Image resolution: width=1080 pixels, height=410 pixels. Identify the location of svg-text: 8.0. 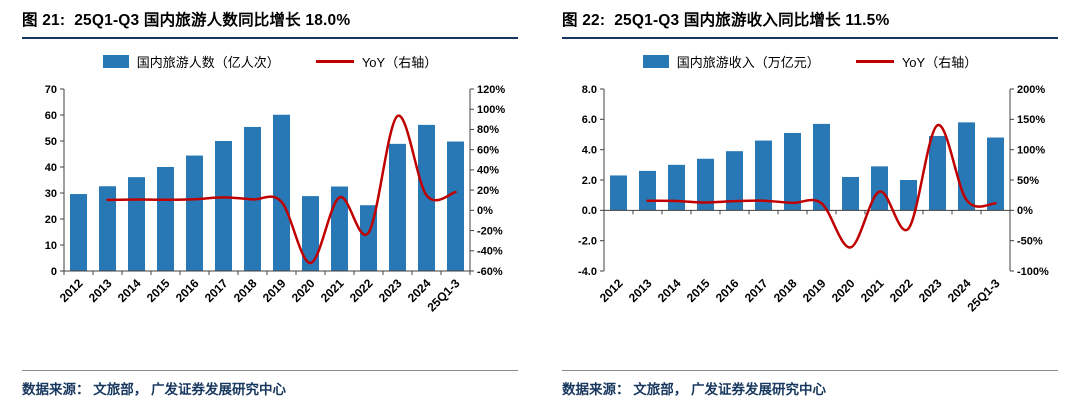
(589, 90).